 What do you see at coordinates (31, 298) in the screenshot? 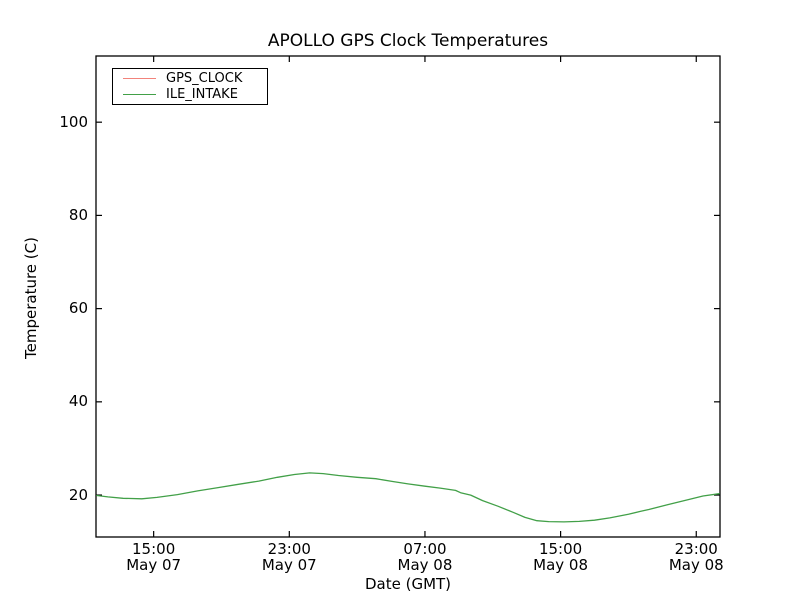
I see `y-axis-label: Temperature (C)` at bounding box center [31, 298].